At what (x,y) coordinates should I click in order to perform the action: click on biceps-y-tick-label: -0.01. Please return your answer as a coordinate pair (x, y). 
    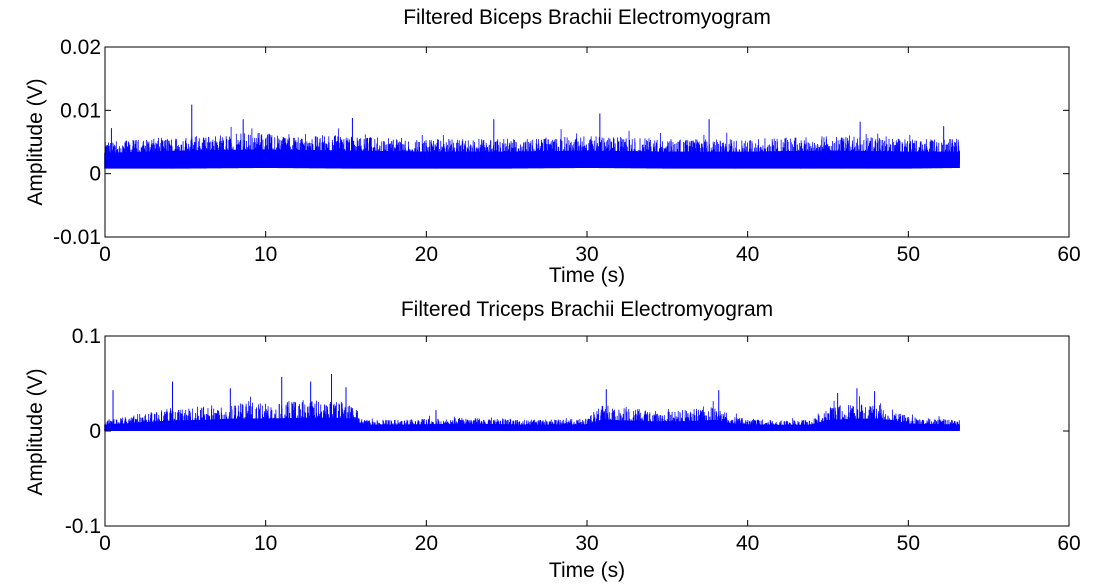
    Looking at the image, I should click on (77, 237).